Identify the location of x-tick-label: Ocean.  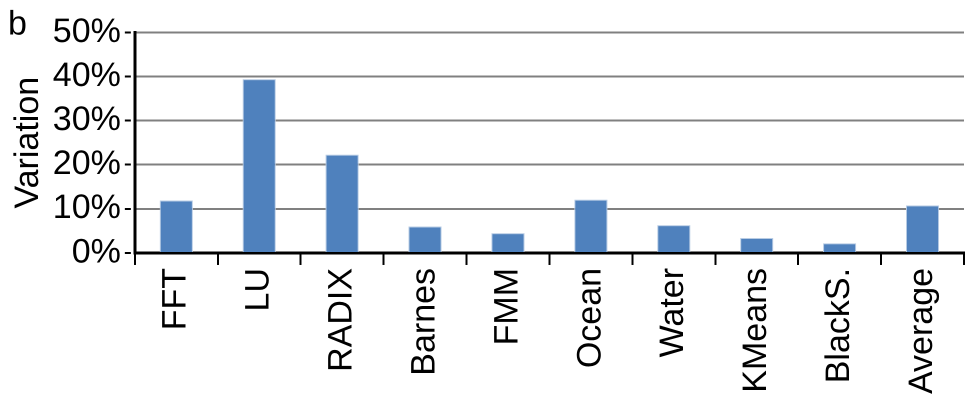
(589, 318).